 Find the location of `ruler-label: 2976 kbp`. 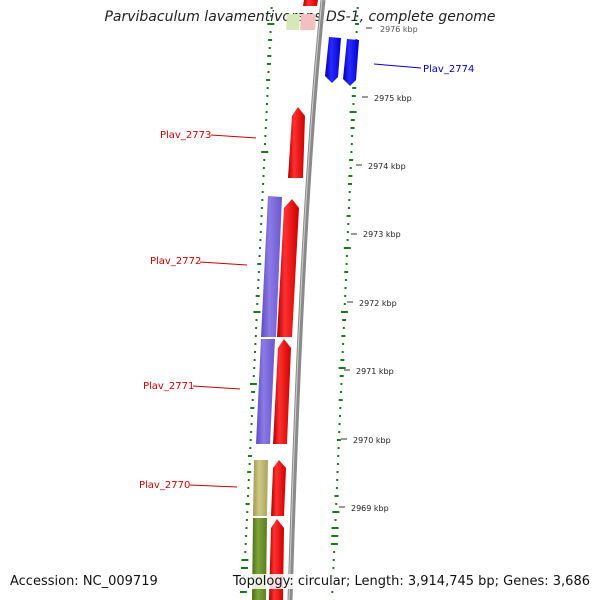

ruler-label: 2976 kbp is located at coordinates (399, 29).